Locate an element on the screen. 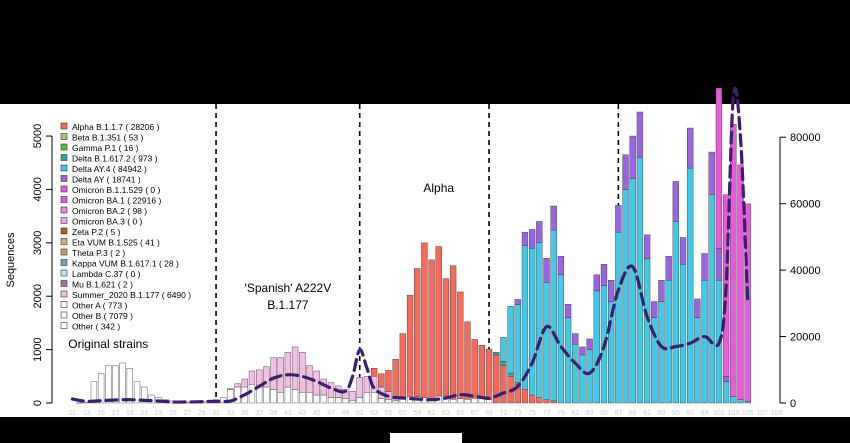 The height and width of the screenshot is (443, 850). x-tick-label-95: 95 is located at coordinates (676, 413).